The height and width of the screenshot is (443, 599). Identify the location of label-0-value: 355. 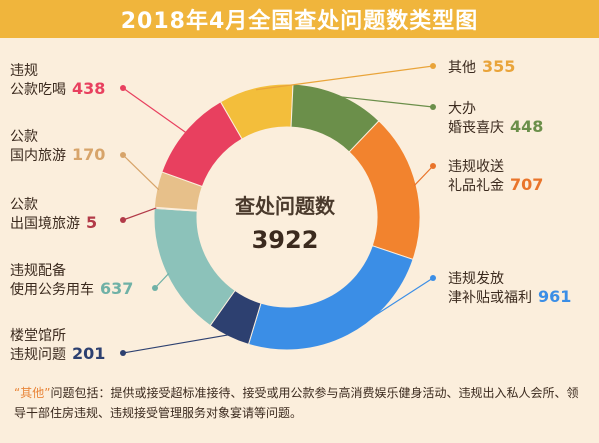
(499, 66).